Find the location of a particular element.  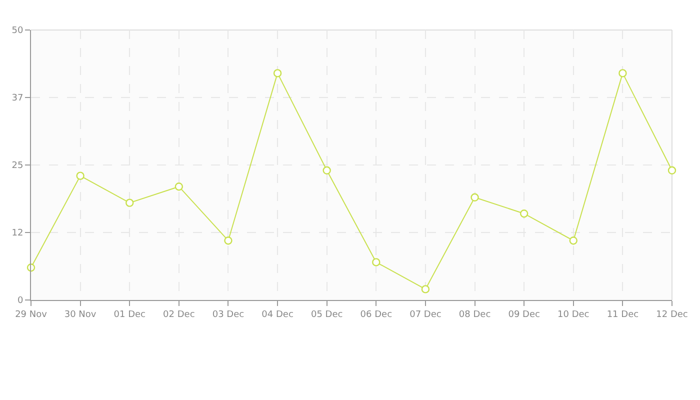

x-tick-label: 03 Dec is located at coordinates (228, 315).